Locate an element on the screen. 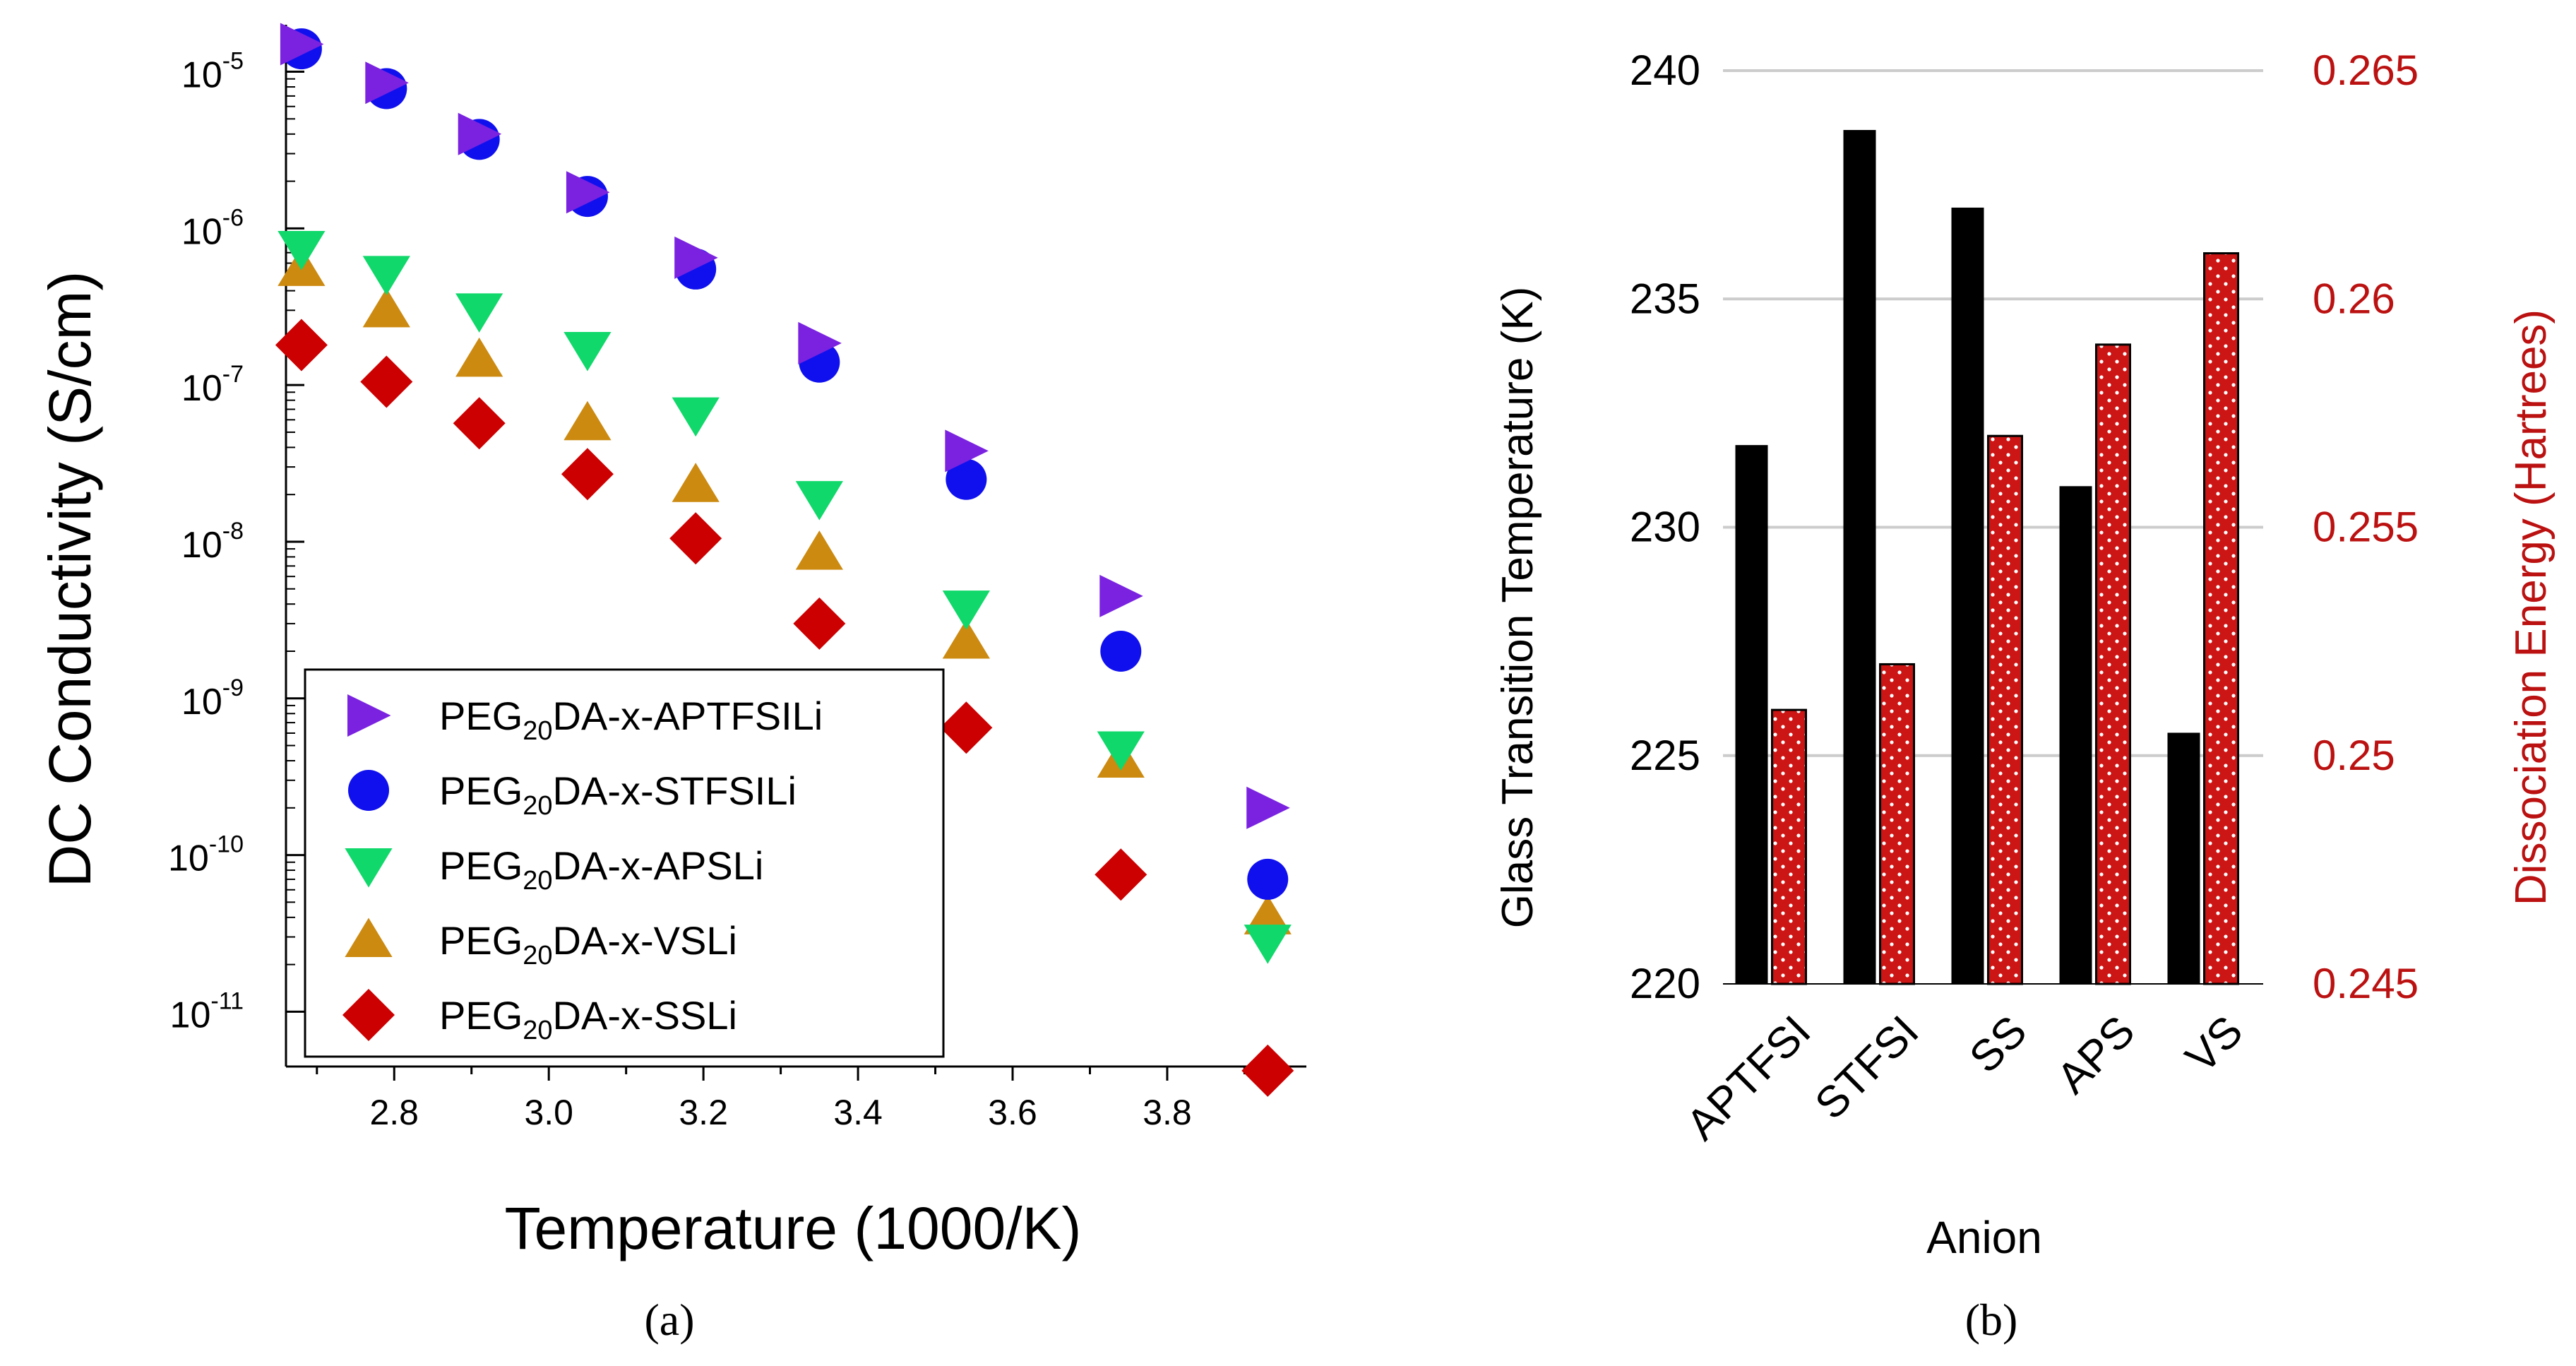 The image size is (2576, 1366). bar-tg-stfsi is located at coordinates (1859, 557).